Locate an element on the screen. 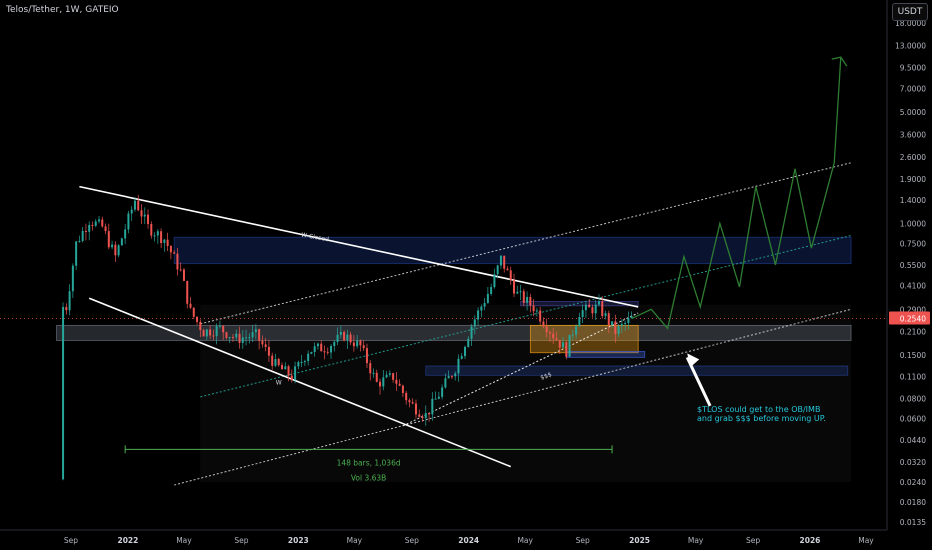  upper-wedge is located at coordinates (359, 246).